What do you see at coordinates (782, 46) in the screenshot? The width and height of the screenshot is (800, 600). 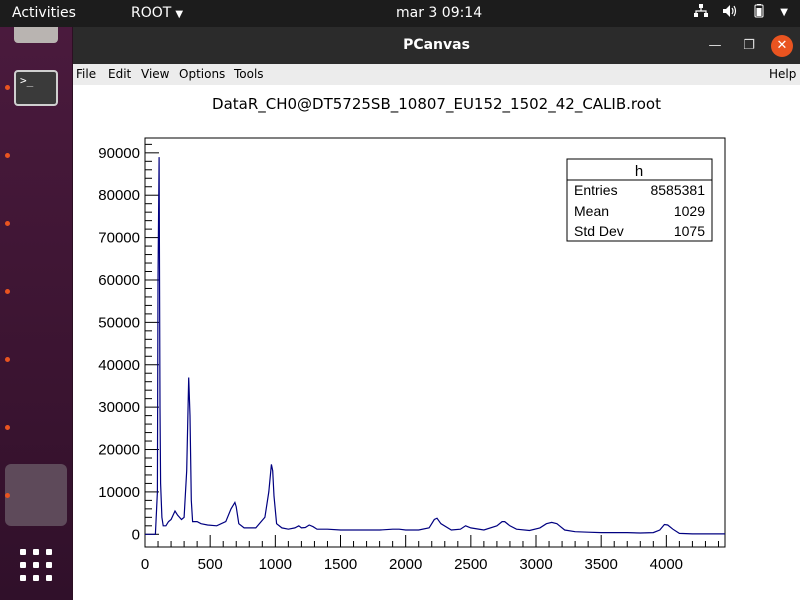 I see `close-icon: ✕` at bounding box center [782, 46].